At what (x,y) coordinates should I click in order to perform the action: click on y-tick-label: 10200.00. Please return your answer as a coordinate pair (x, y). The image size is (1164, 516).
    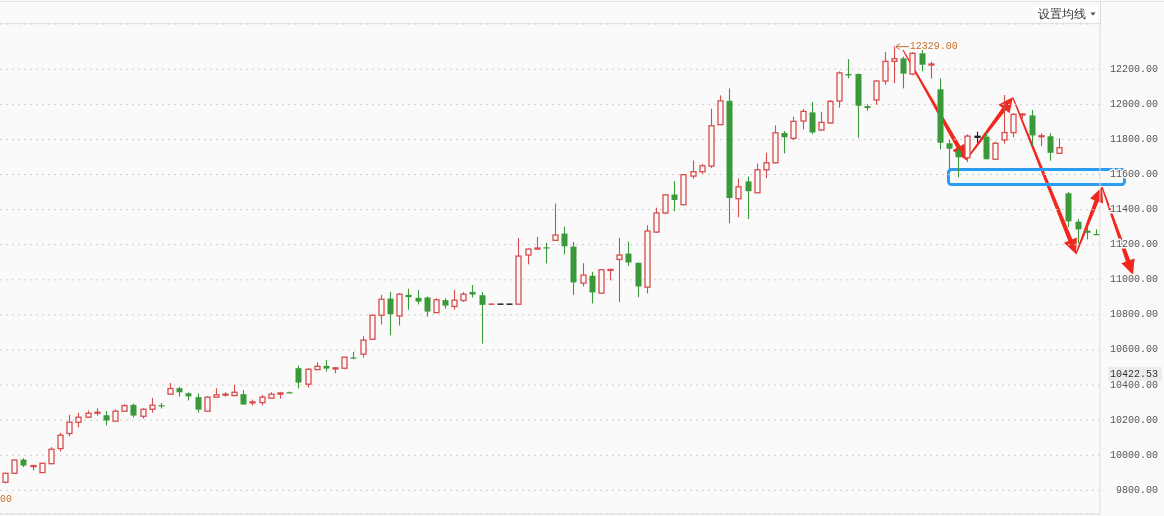
    Looking at the image, I should click on (1133, 420).